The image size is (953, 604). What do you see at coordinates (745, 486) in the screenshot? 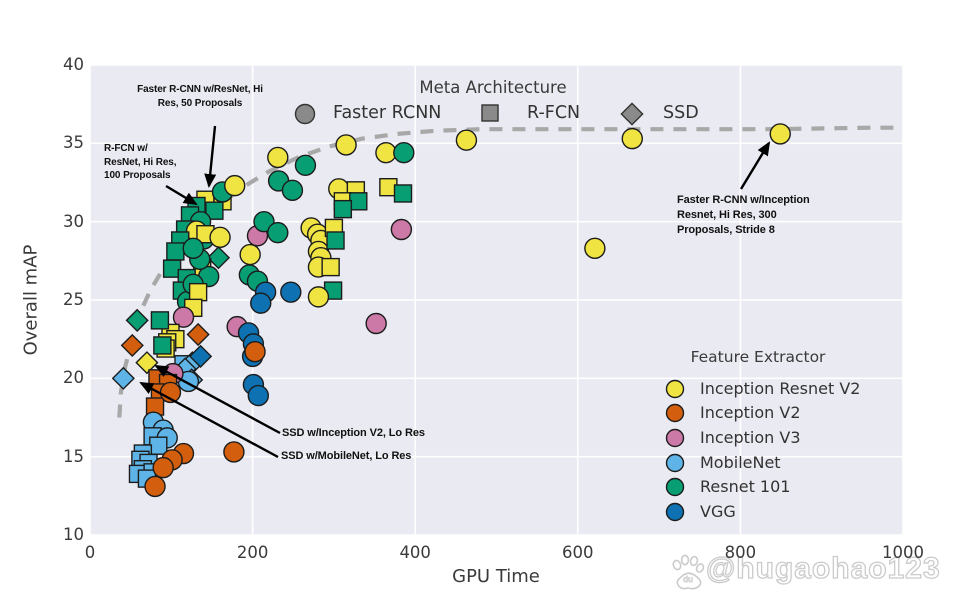
I see `feature-legend-label-r101: Resnet 101` at bounding box center [745, 486].